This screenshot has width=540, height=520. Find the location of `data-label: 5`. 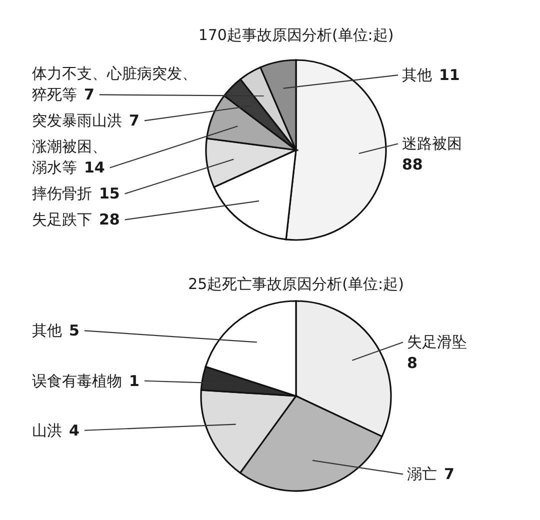

data-label: 5 is located at coordinates (74, 331).